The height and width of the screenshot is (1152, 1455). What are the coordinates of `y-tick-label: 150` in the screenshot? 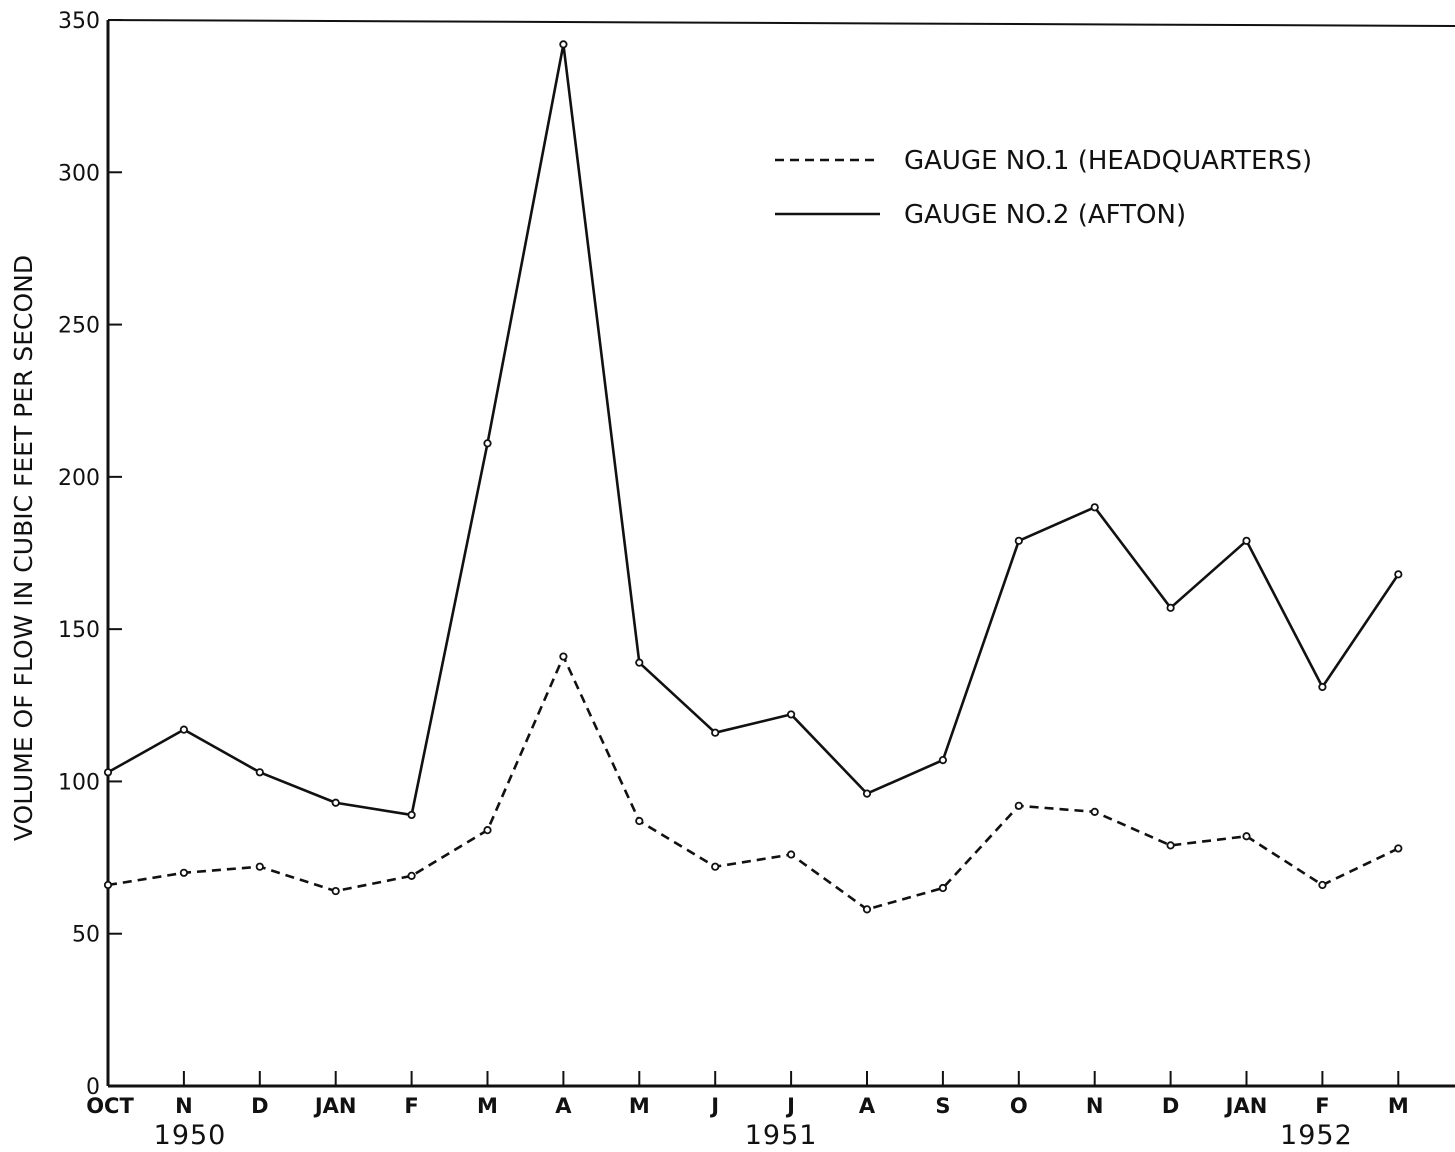 It's located at (79, 630).